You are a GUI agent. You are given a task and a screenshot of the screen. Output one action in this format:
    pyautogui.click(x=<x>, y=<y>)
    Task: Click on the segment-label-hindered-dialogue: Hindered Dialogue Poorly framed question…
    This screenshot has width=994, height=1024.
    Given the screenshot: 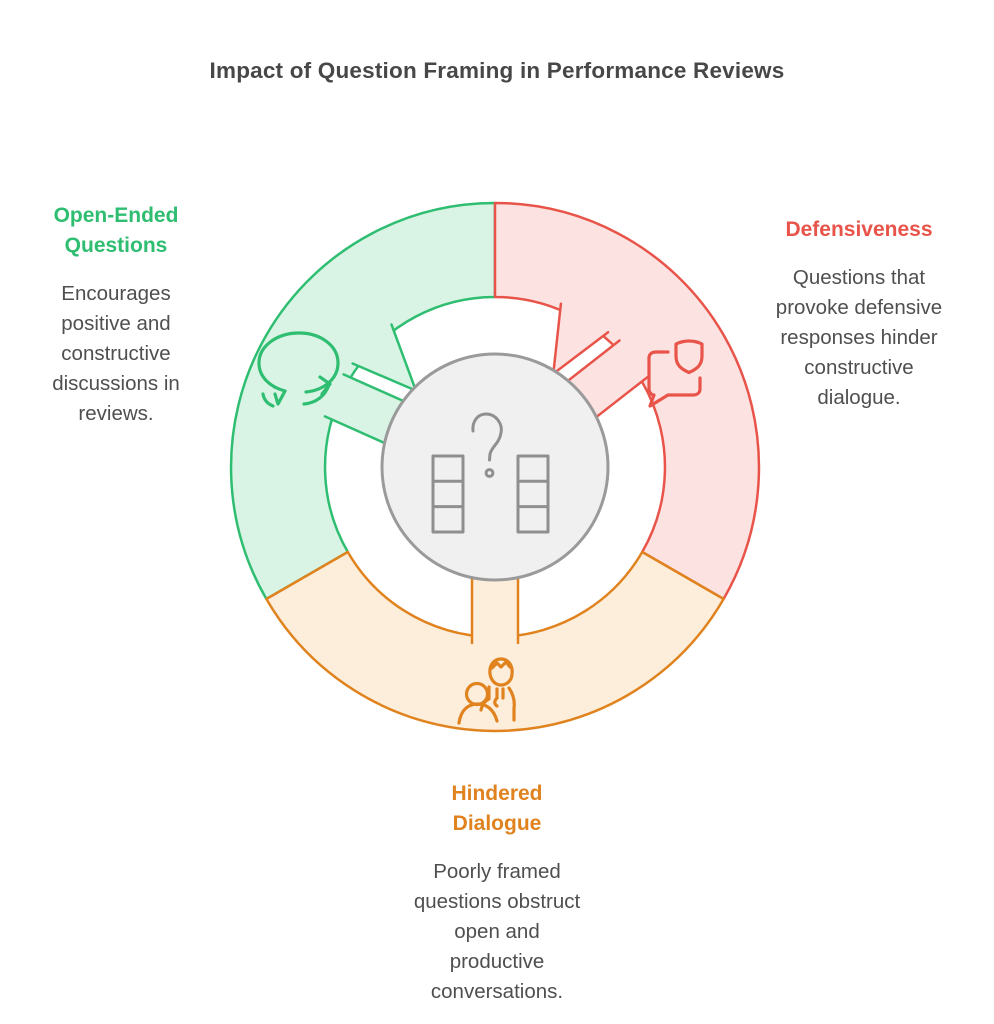 What is the action you would take?
    pyautogui.click(x=497, y=892)
    